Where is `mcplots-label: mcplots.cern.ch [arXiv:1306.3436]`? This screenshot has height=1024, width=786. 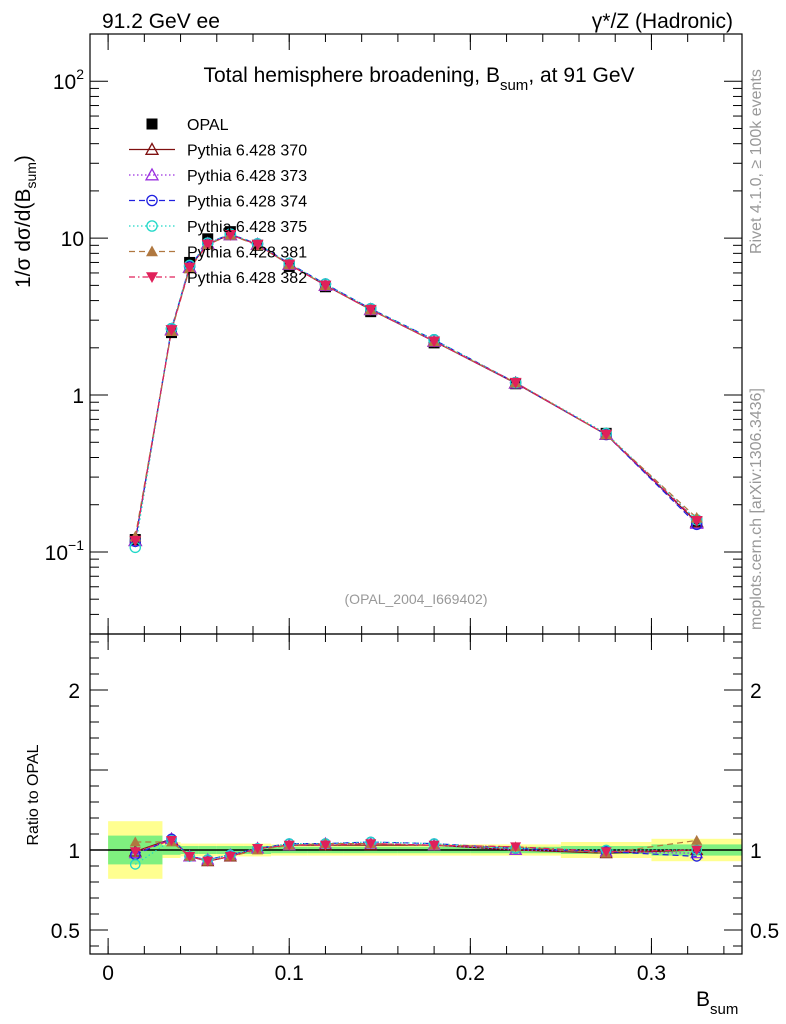 mcplots-label: mcplots.cern.ch [arXiv:1306.3436] is located at coordinates (756, 509).